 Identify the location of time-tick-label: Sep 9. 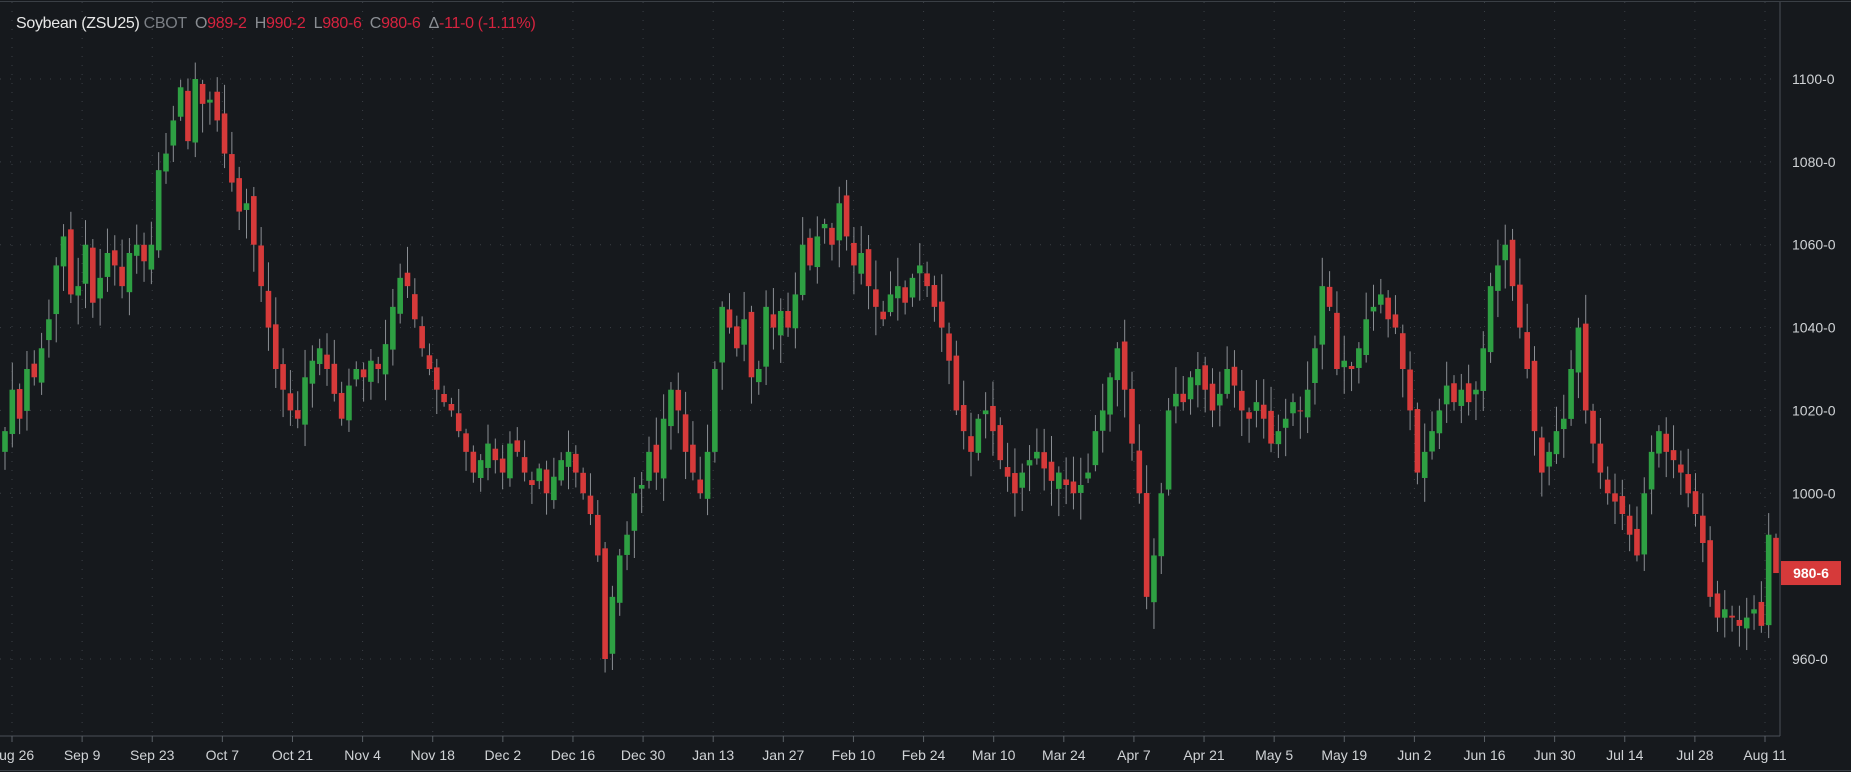
(82, 755).